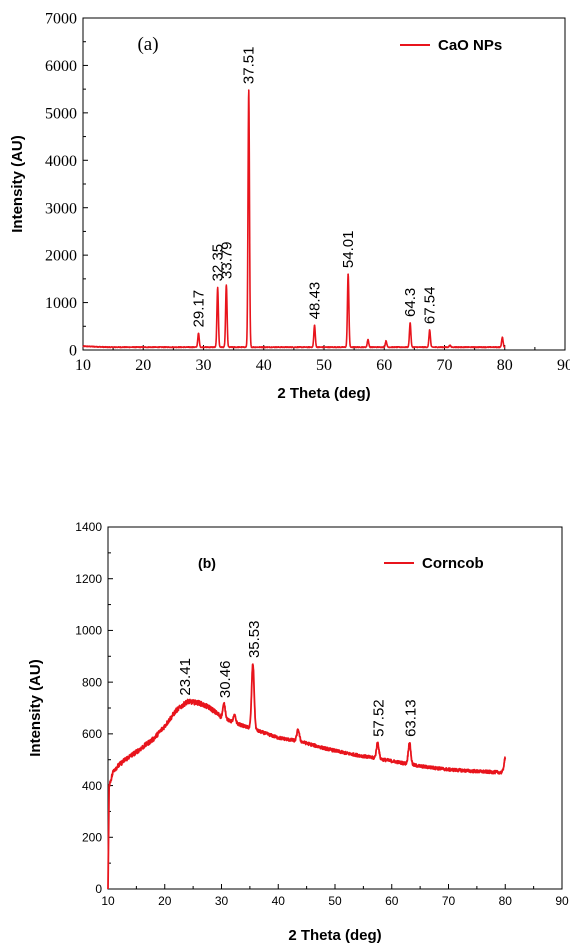 The height and width of the screenshot is (949, 570). Describe the element at coordinates (453, 563) in the screenshot. I see `legend-label: Corncob` at that location.